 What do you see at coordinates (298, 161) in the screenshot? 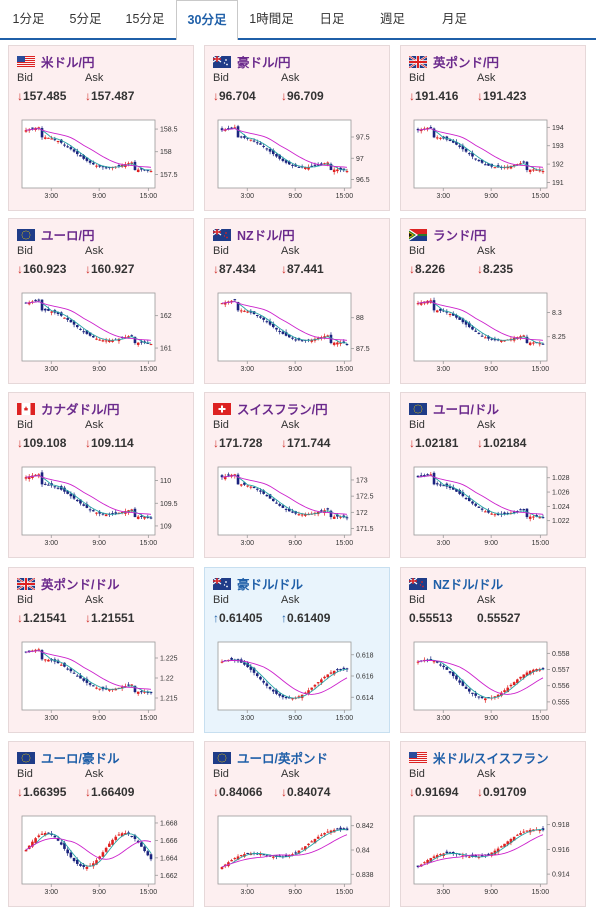
I see `price-chart: 97.5 97 96.5 3:00 9:00 15:00` at bounding box center [298, 161].